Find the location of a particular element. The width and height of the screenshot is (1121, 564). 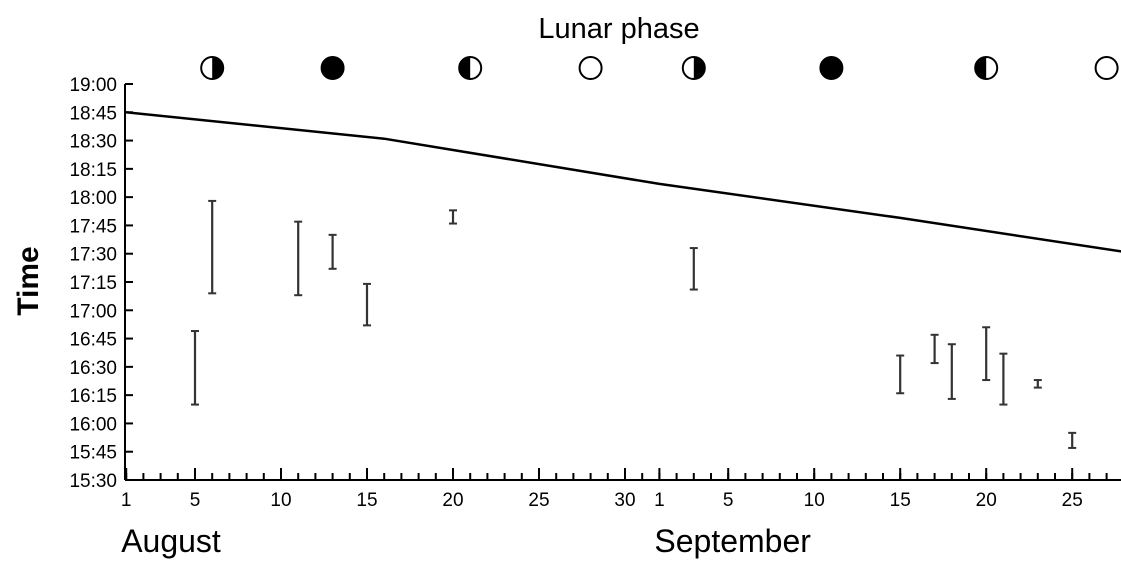

y-tick-label: 17:15 is located at coordinates (93, 283).